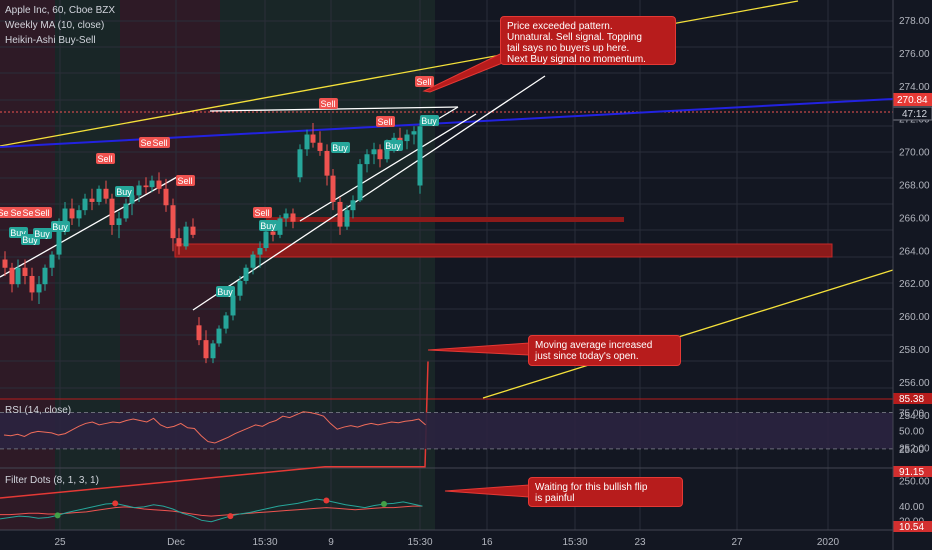 This screenshot has height=550, width=932. I want to click on dots-top-label: 91.15, so click(911, 472).